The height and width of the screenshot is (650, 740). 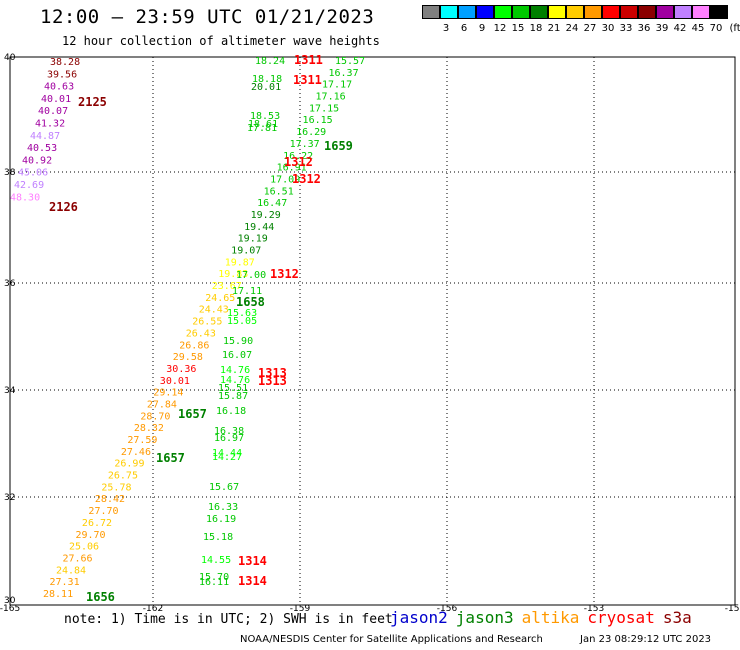 I want to click on wave-height-label: 16.29, so click(x=311, y=132).